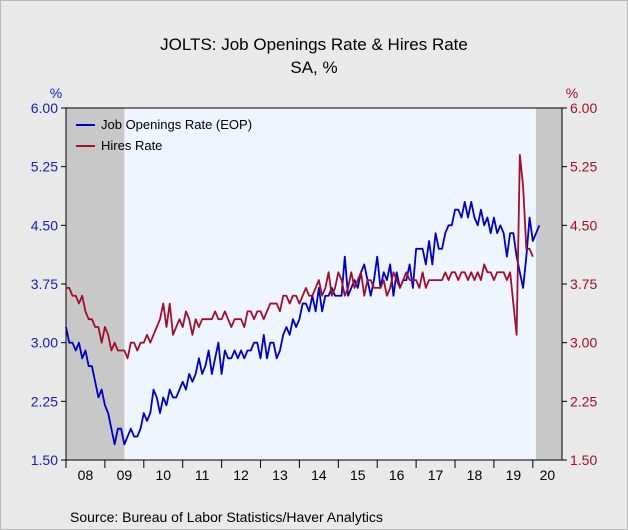 The image size is (628, 530). Describe the element at coordinates (44, 225) in the screenshot. I see `left-y-tick-label: 4.50` at that location.